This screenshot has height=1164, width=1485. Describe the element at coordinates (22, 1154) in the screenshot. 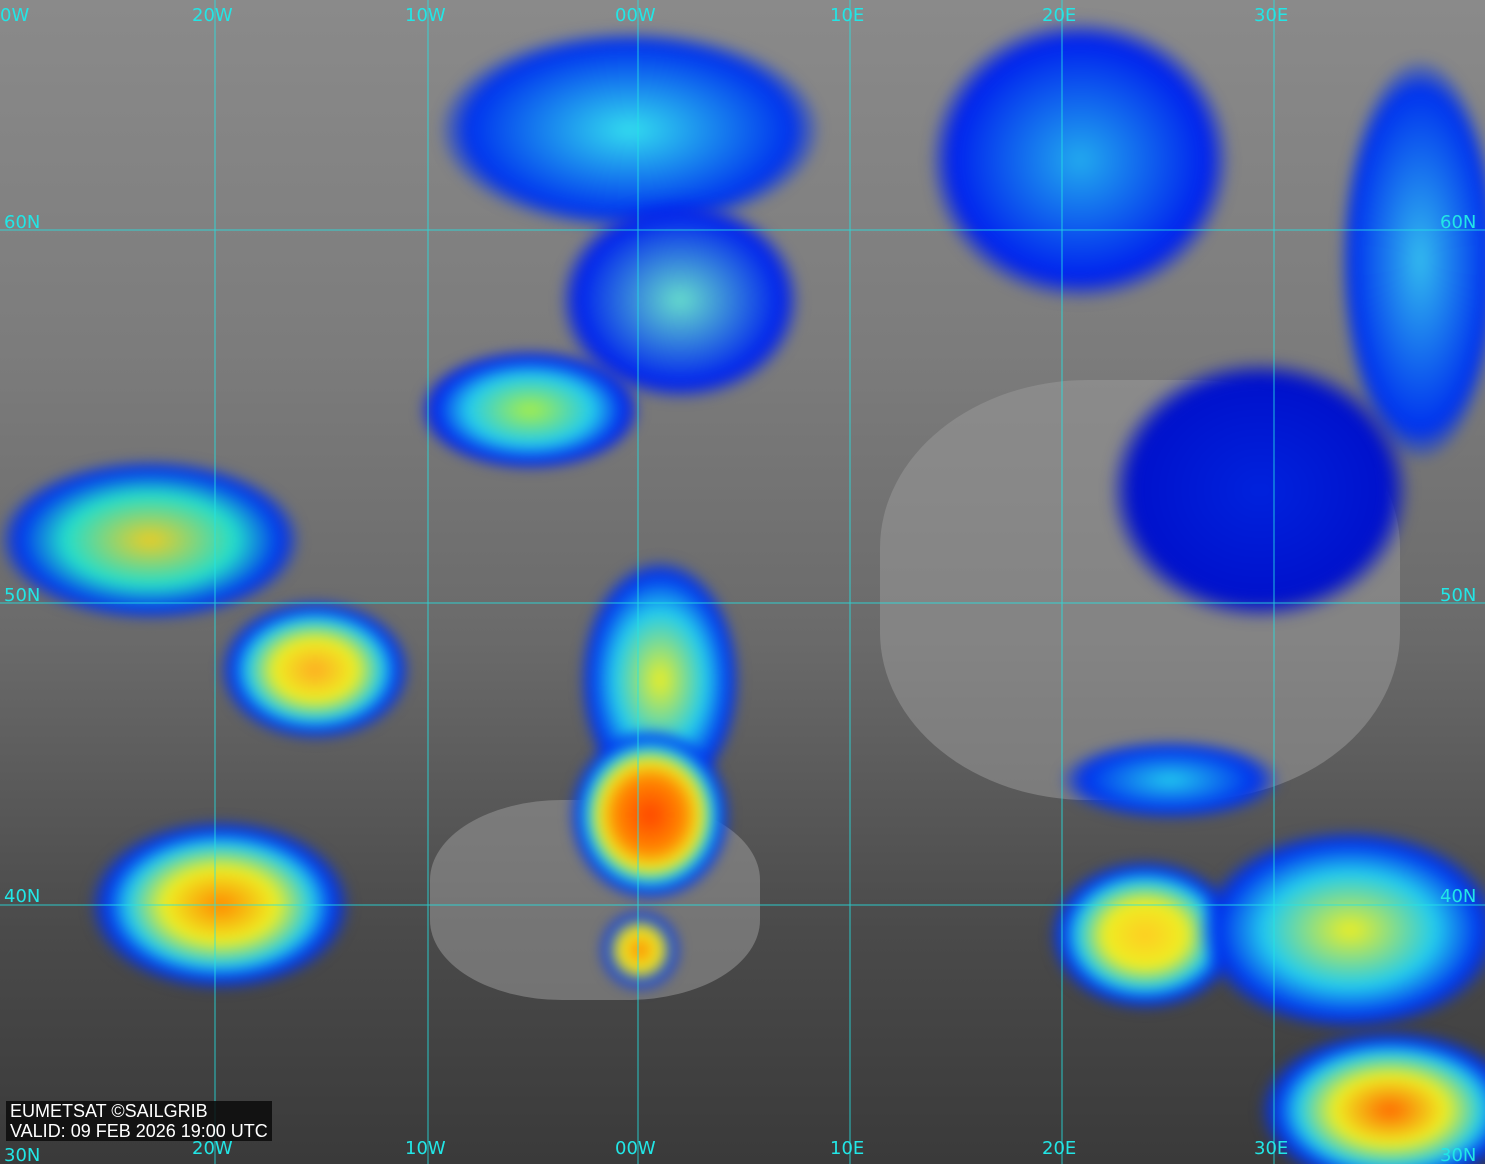

I see `left-label-30n: 30N` at that location.